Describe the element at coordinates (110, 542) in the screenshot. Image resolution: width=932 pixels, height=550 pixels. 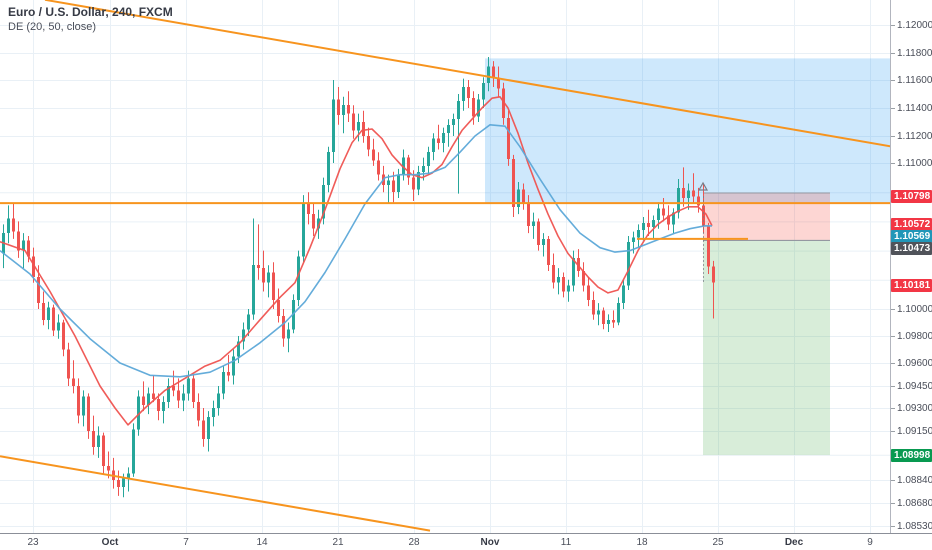
I see `time-axis-label: Oct` at that location.